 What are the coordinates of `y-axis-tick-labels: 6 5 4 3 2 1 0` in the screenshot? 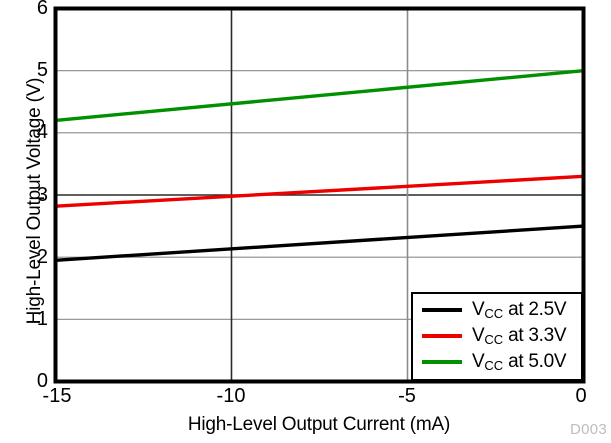 It's located at (24, 221).